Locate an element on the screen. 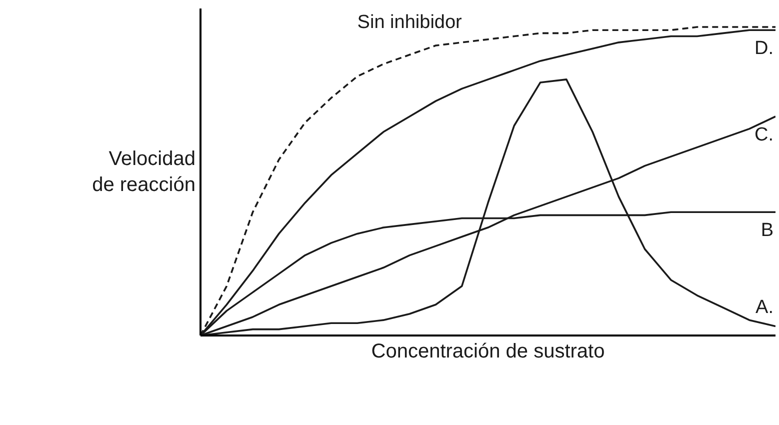 This screenshot has width=779, height=425. series-label: C. is located at coordinates (764, 135).